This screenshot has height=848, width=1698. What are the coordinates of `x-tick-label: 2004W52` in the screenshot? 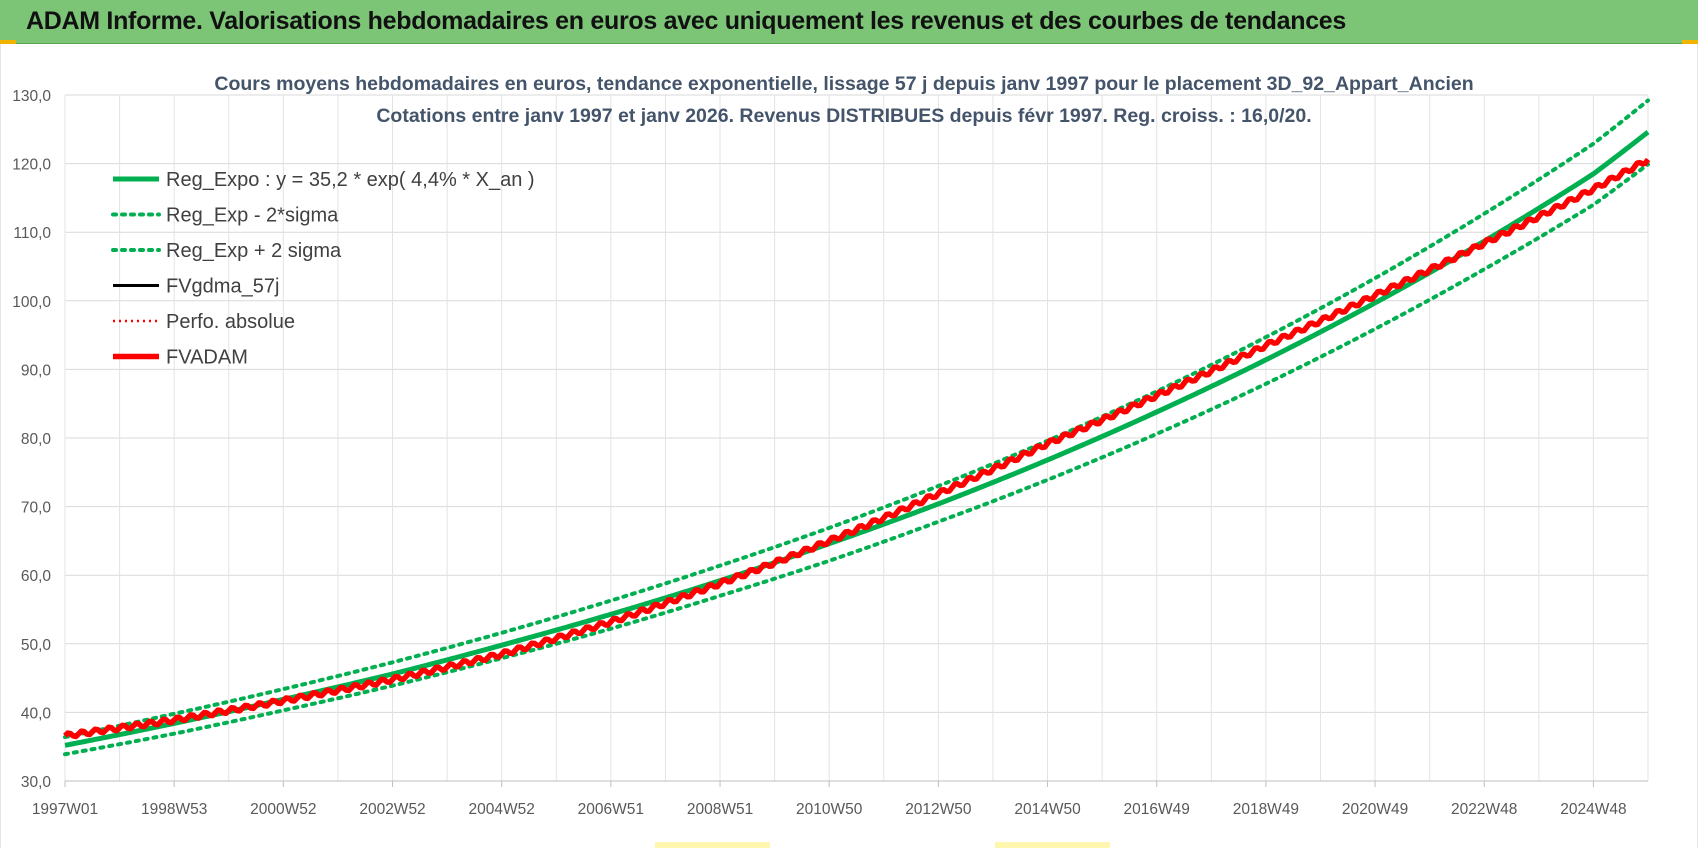 It's located at (502, 809).